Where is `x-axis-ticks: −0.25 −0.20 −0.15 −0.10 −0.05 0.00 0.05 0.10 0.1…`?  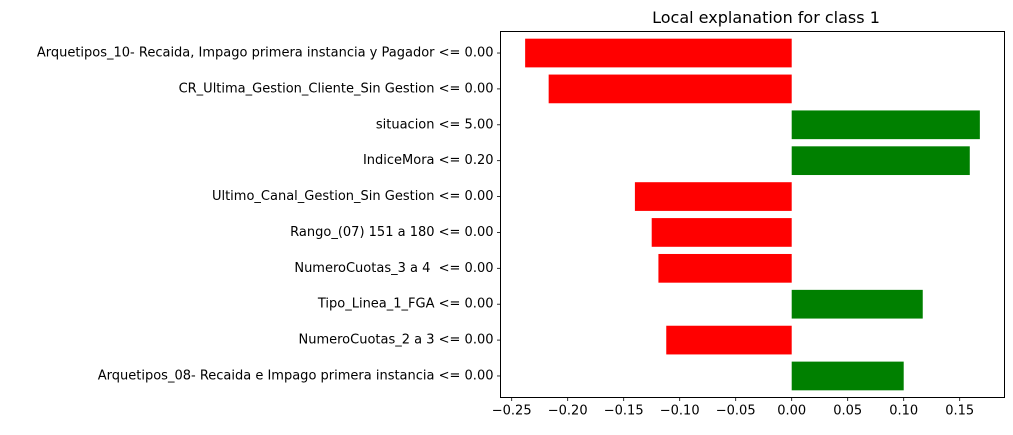 x-axis-ticks: −0.25 −0.20 −0.15 −0.10 −0.05 0.00 0.05 0.10 0.1… is located at coordinates (733, 408).